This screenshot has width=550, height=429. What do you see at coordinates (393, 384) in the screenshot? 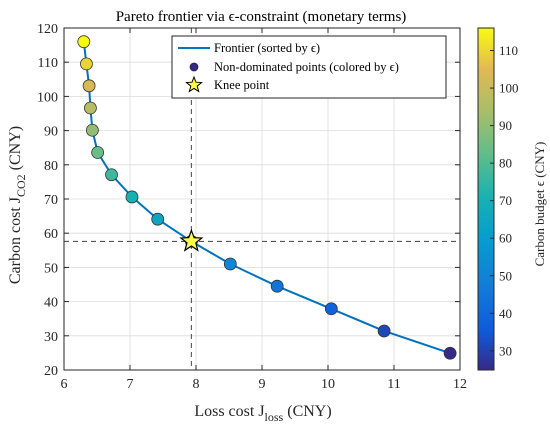
I see `x-tick-label: 11` at bounding box center [393, 384].